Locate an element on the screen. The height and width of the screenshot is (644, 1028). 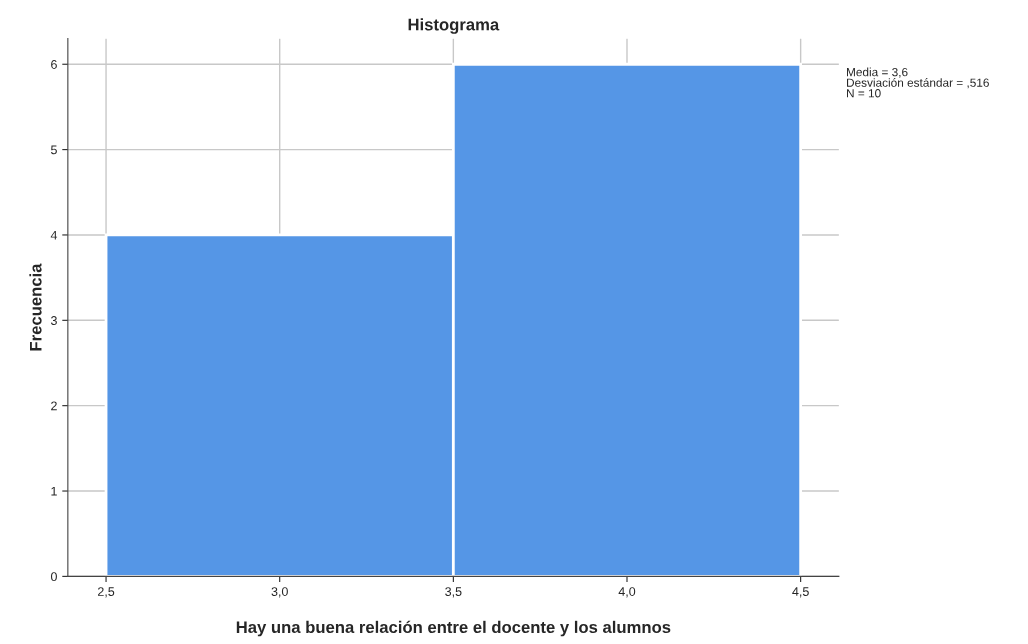
y-tick-label: 5 is located at coordinates (53, 150).